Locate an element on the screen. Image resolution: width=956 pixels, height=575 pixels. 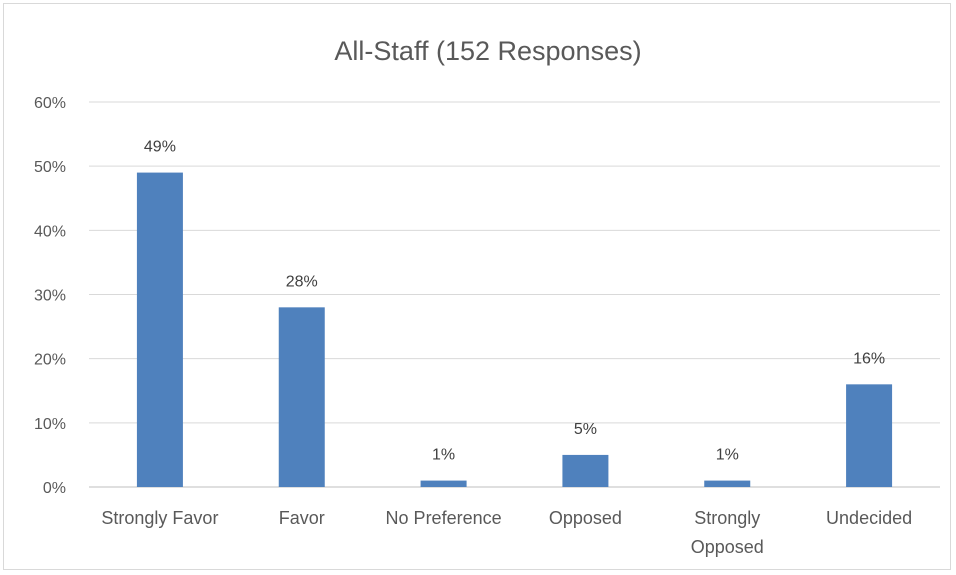
bar-undecided is located at coordinates (869, 435).